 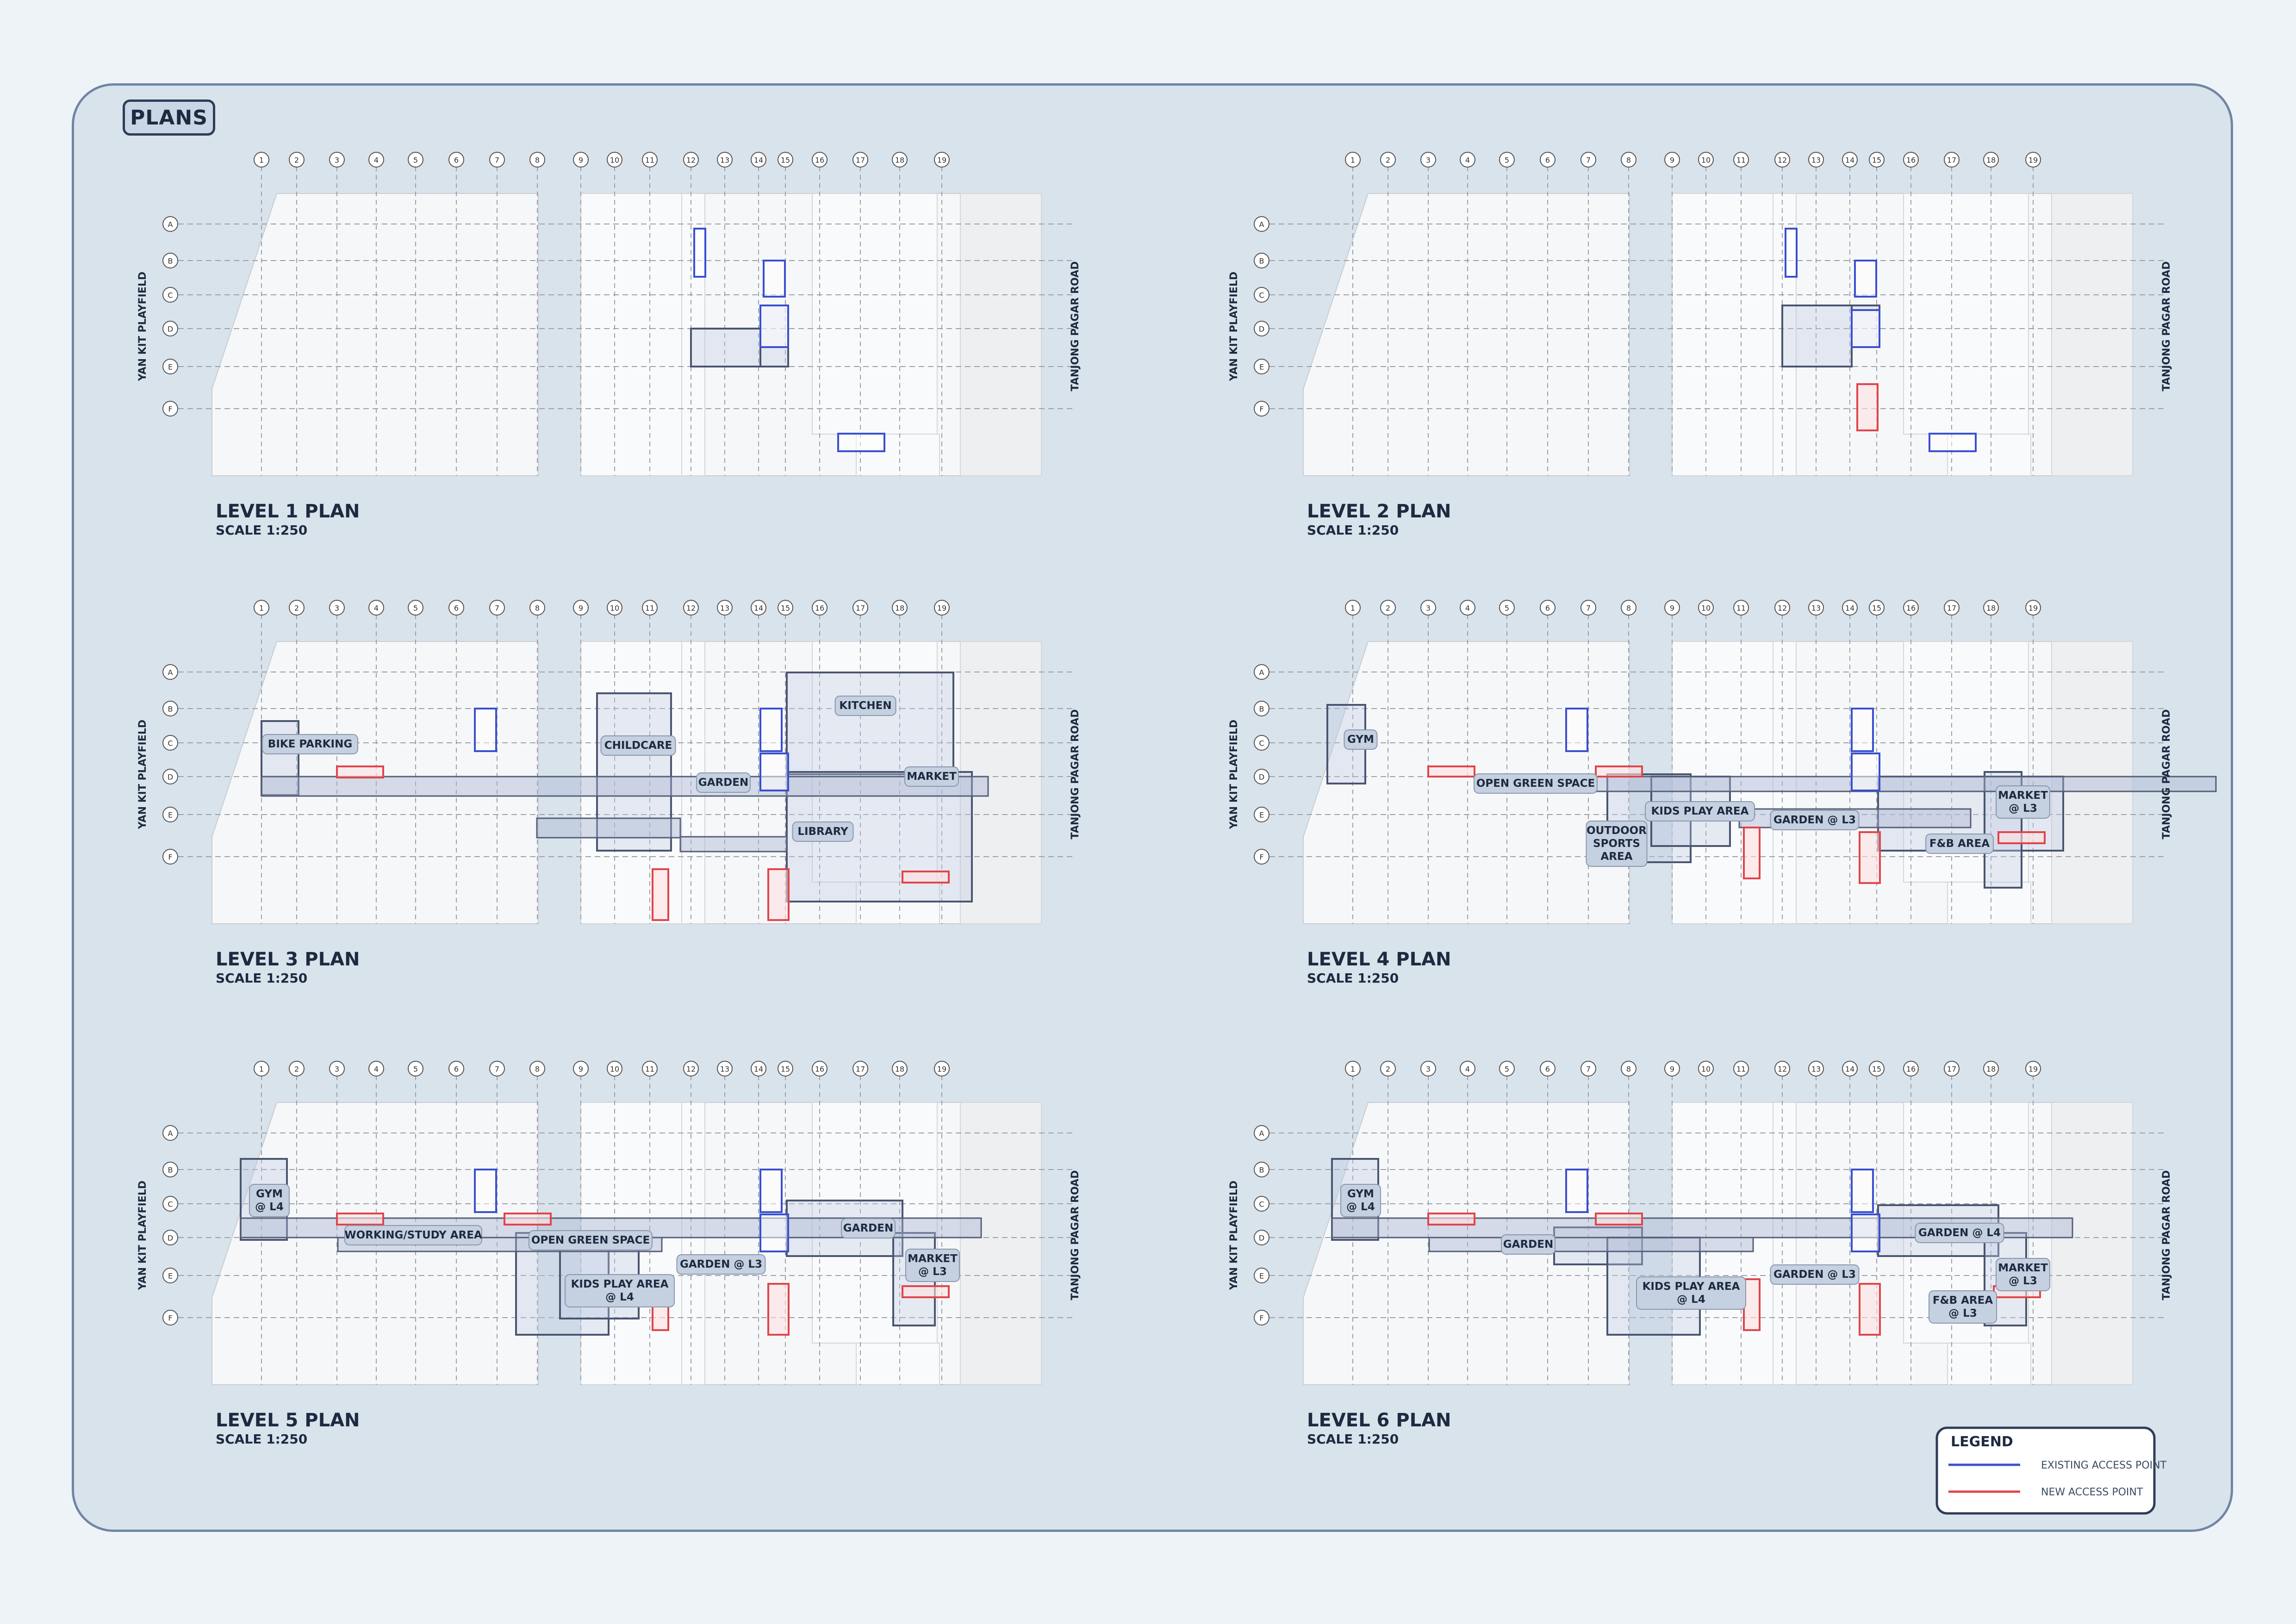 I want to click on room-label: GARDEN, so click(x=868, y=1228).